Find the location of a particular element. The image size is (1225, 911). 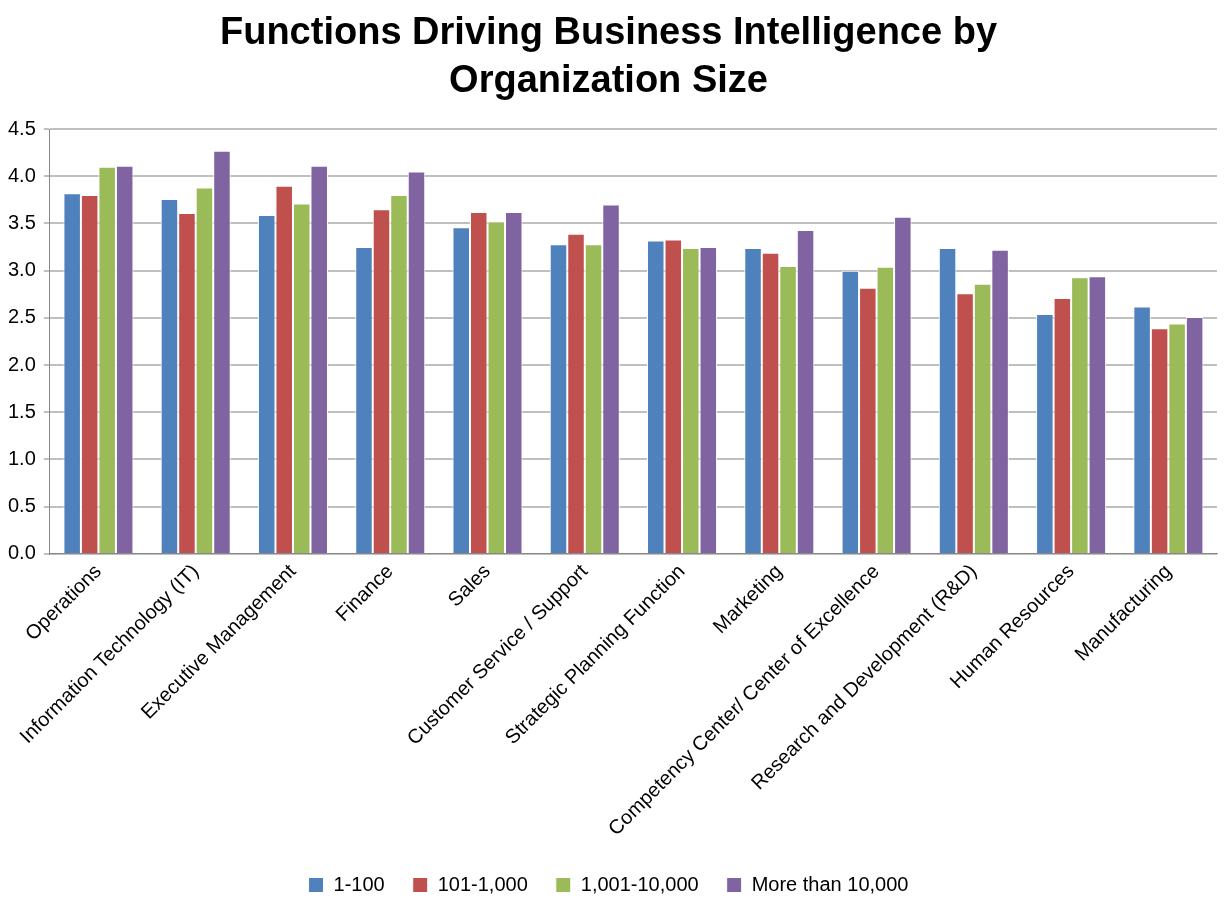

legend-label: 1,001-10,000 is located at coordinates (639, 883).